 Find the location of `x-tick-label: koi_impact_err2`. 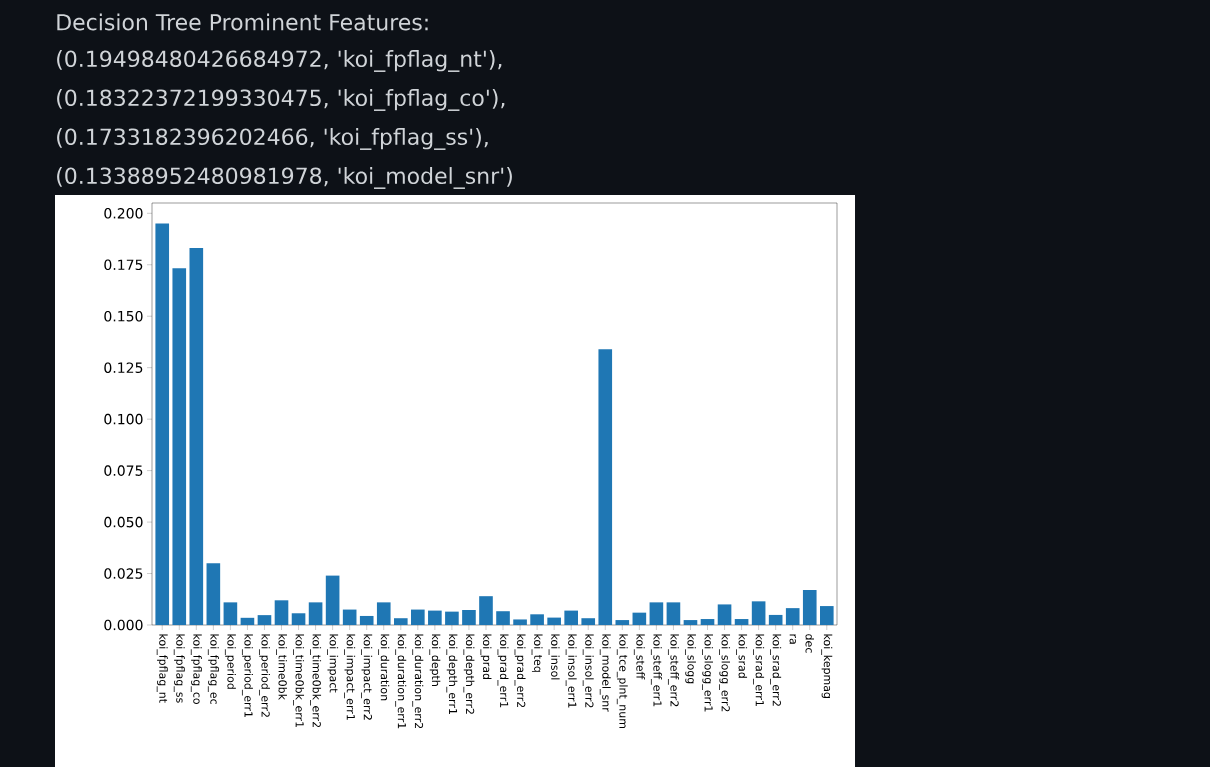

x-tick-label: koi_impact_err2 is located at coordinates (367, 677).